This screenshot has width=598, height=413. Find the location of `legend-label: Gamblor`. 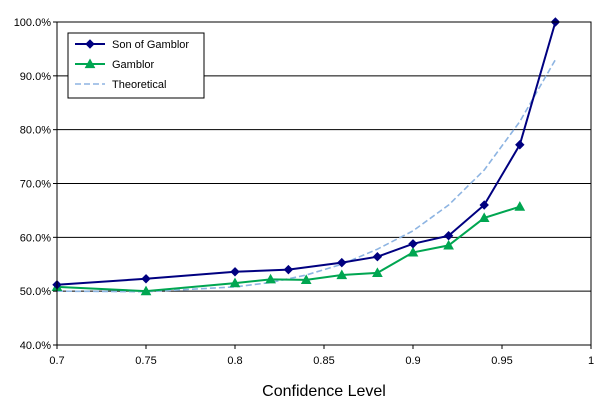

legend-label: Gamblor is located at coordinates (133, 65).